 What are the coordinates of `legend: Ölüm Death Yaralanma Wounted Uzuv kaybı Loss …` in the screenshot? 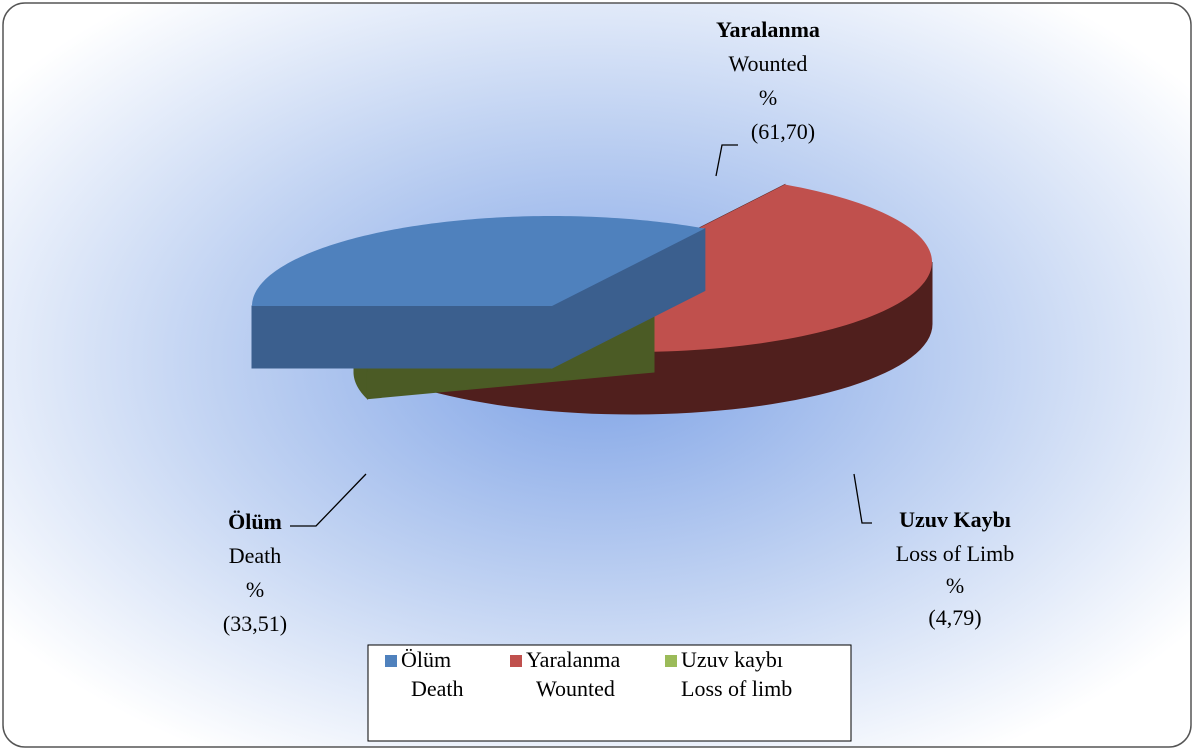 It's located at (609, 693).